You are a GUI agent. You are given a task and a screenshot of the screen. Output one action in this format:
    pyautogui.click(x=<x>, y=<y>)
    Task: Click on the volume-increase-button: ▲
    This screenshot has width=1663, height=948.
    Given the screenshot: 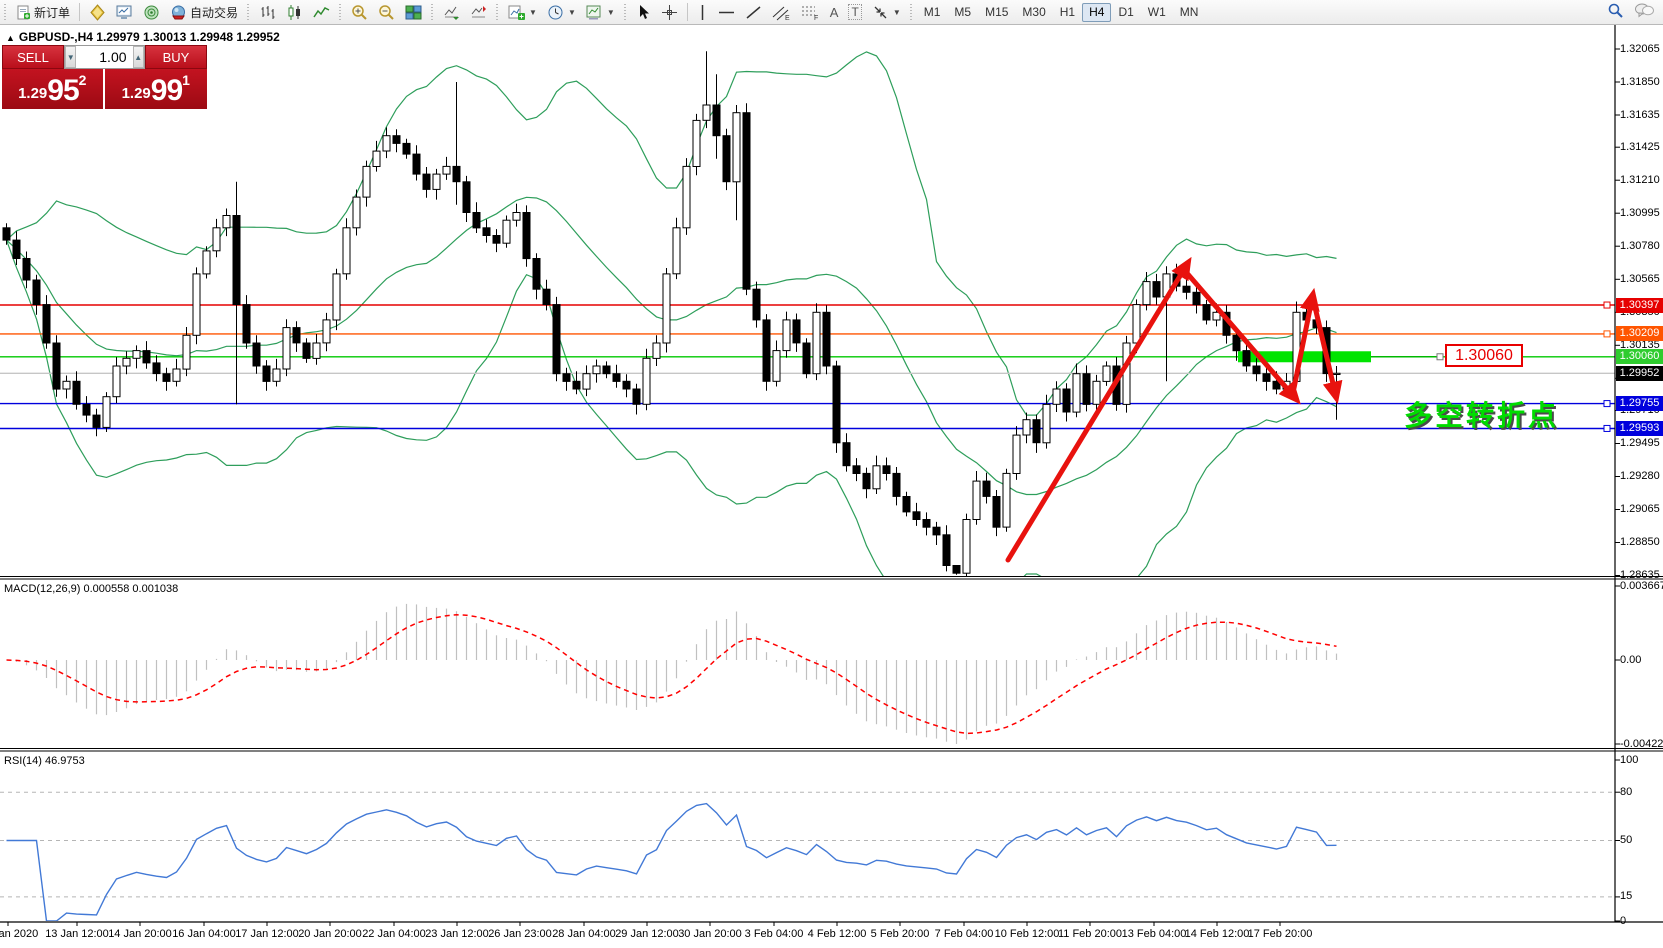 What is the action you would take?
    pyautogui.click(x=138, y=57)
    